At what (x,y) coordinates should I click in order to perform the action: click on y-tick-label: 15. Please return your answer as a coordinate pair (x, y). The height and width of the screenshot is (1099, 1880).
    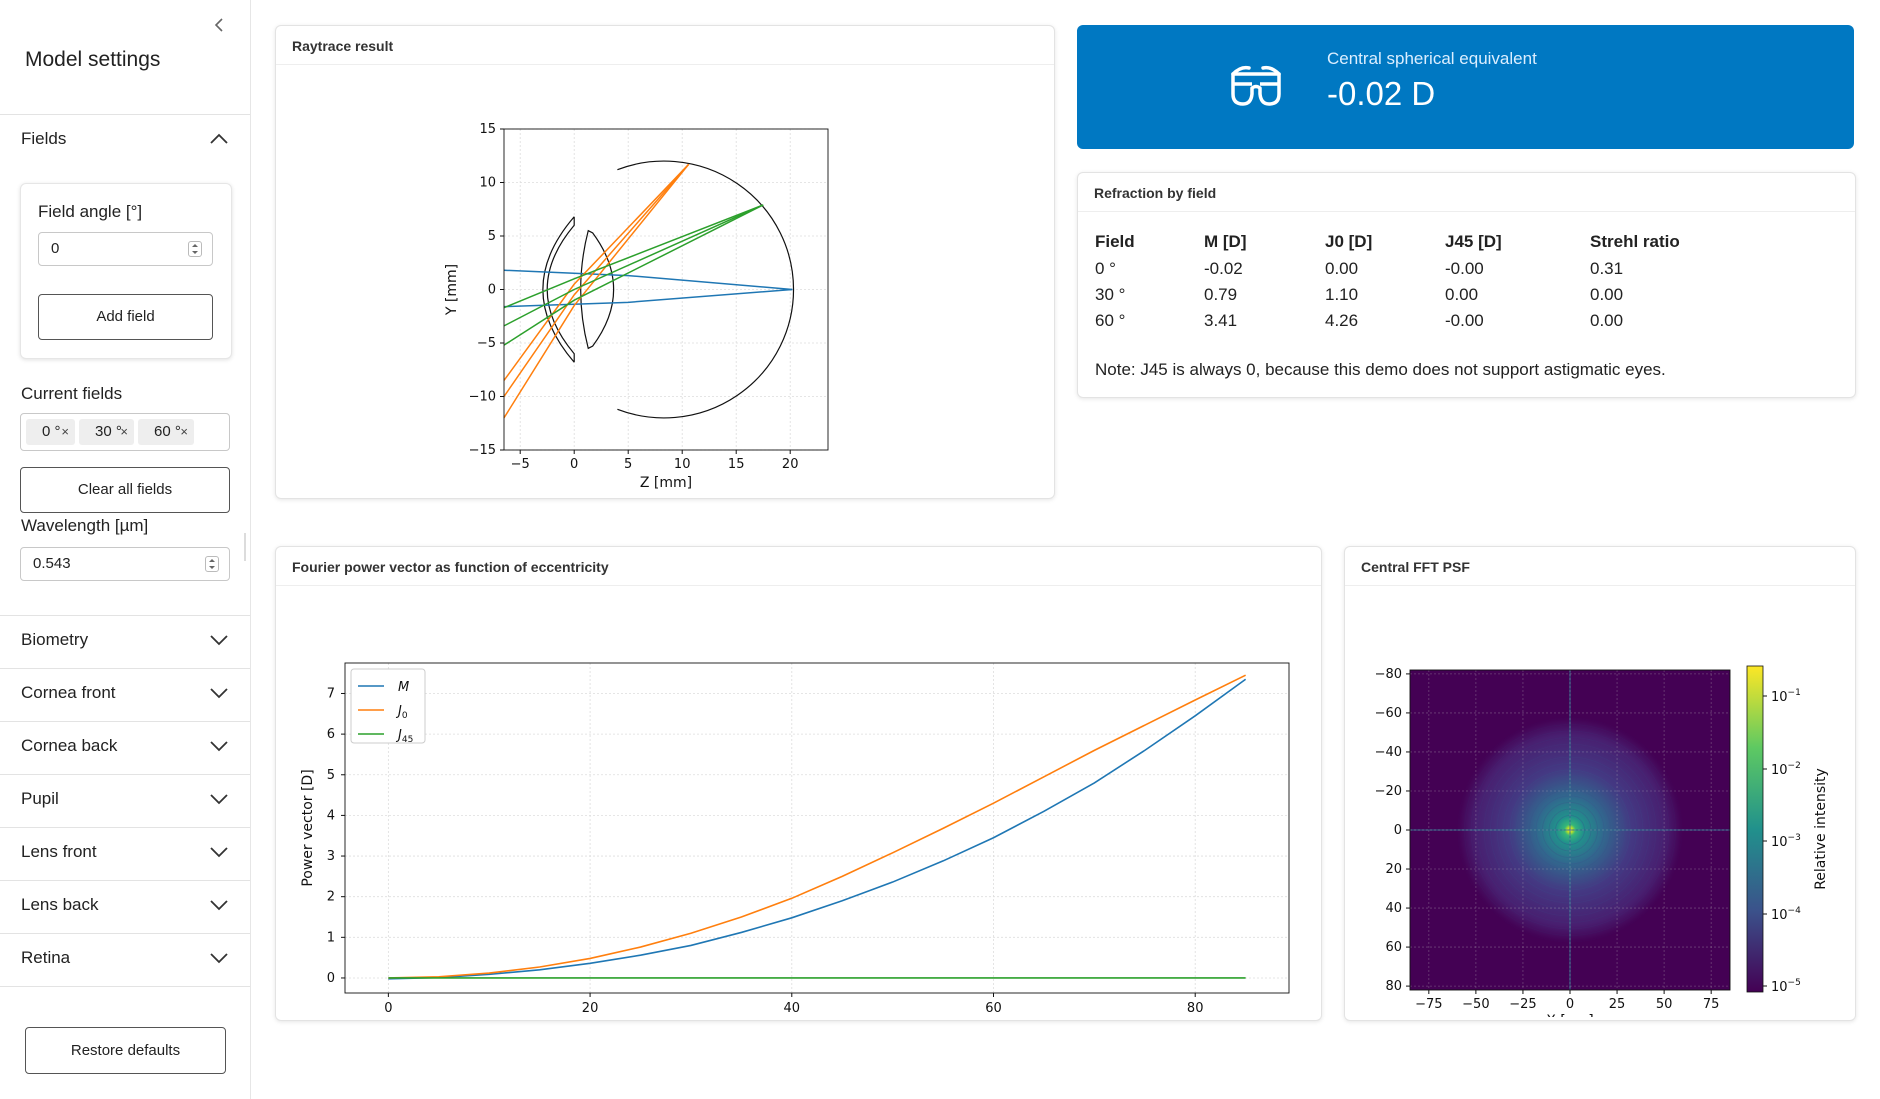
    Looking at the image, I should click on (487, 129).